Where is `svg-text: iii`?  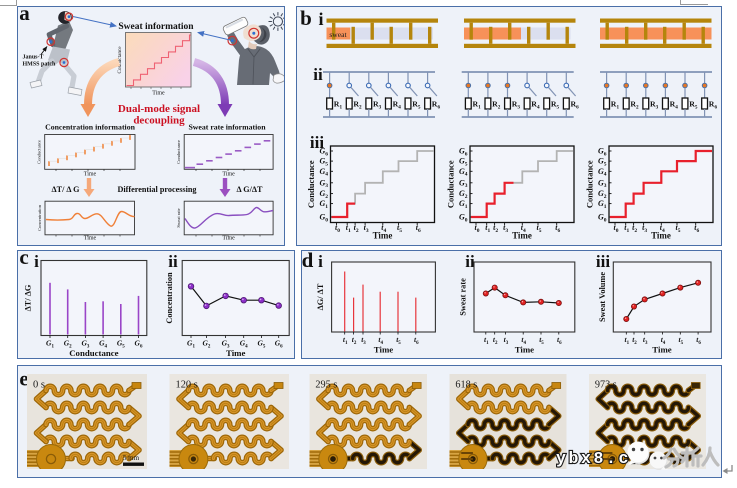 svg-text: iii is located at coordinates (603, 261).